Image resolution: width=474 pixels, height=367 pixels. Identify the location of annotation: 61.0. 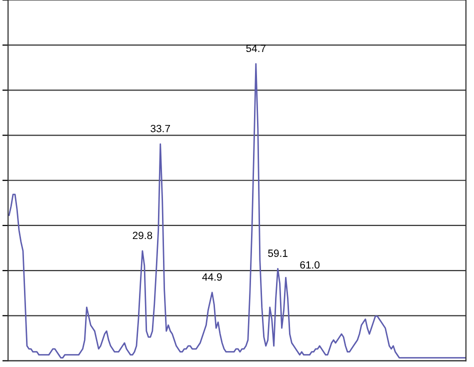
(310, 265).